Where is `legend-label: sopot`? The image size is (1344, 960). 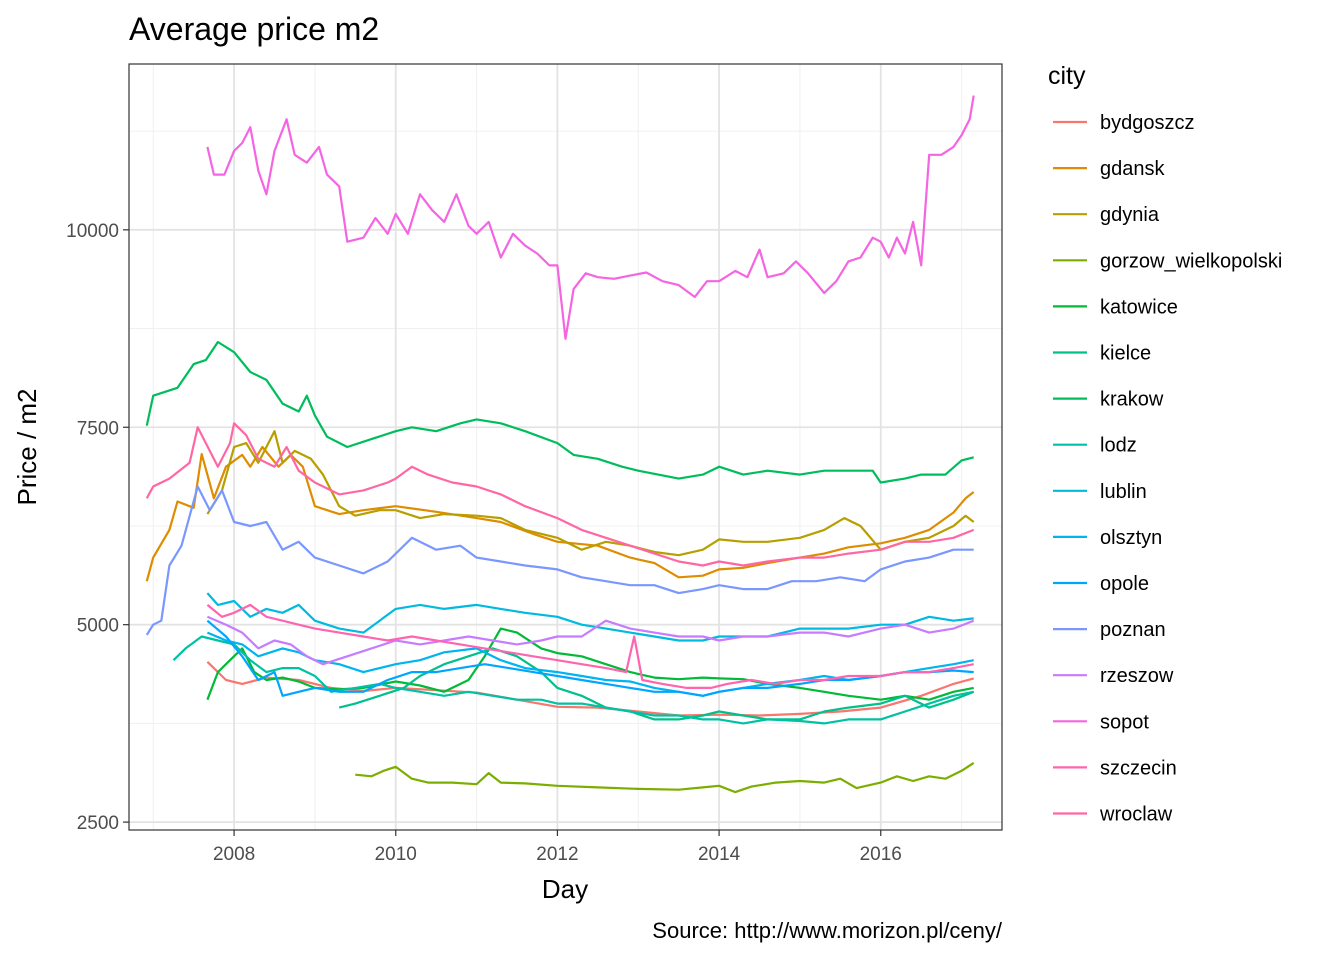
legend-label: sopot is located at coordinates (1124, 722).